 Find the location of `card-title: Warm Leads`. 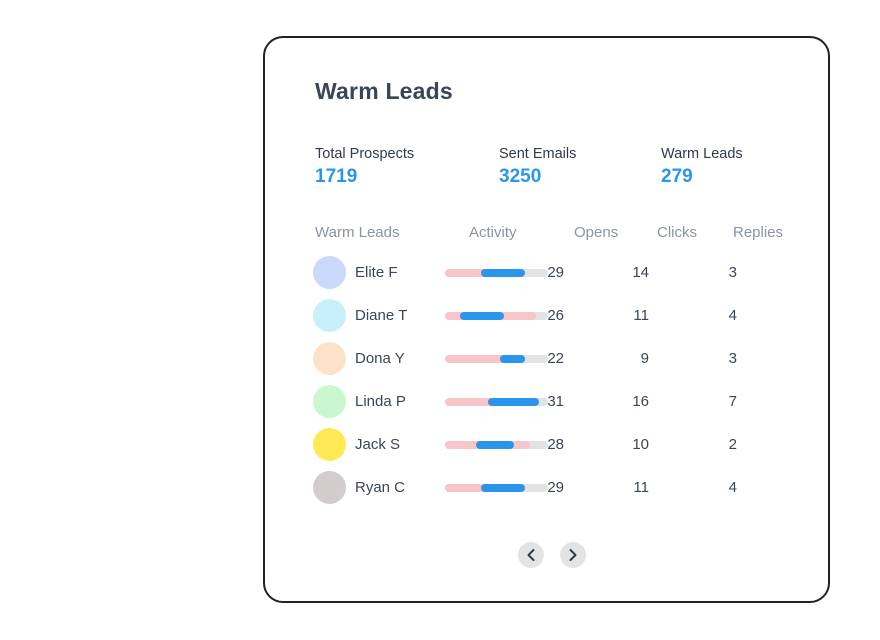

card-title: Warm Leads is located at coordinates (384, 91).